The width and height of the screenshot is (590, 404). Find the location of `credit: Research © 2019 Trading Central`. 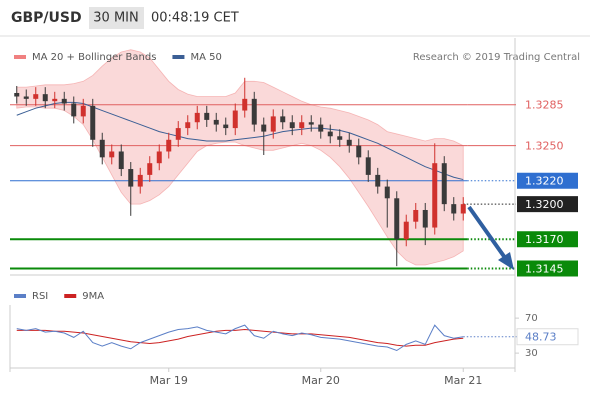

credit: Research © 2019 Trading Central is located at coordinates (496, 57).